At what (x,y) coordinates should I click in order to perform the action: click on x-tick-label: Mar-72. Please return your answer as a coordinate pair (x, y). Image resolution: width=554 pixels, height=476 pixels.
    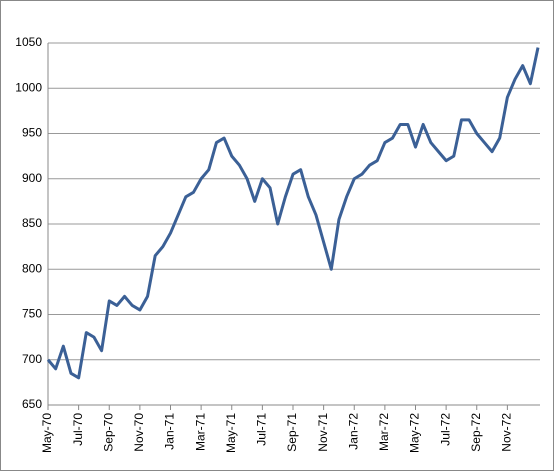
    Looking at the image, I should click on (384, 432).